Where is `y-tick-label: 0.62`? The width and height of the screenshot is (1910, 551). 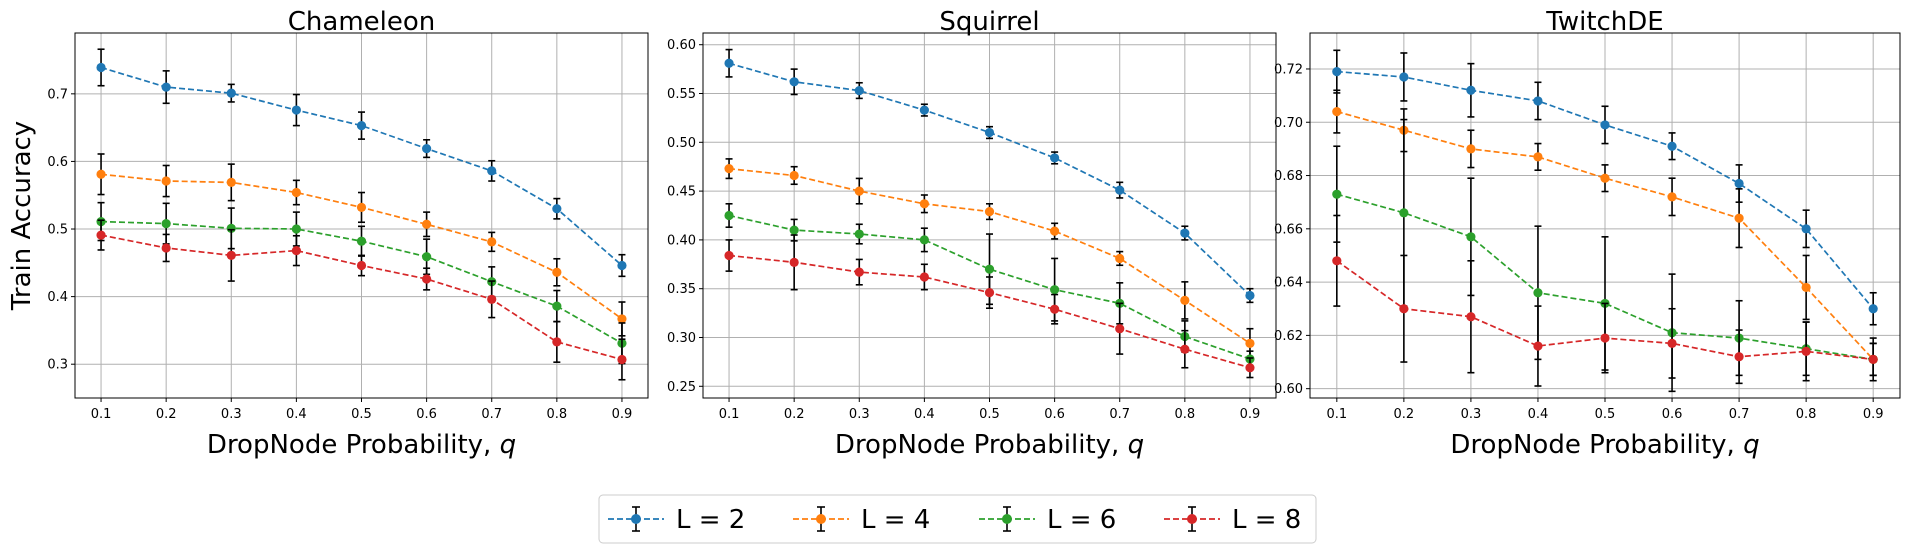 y-tick-label: 0.62 is located at coordinates (1288, 336).